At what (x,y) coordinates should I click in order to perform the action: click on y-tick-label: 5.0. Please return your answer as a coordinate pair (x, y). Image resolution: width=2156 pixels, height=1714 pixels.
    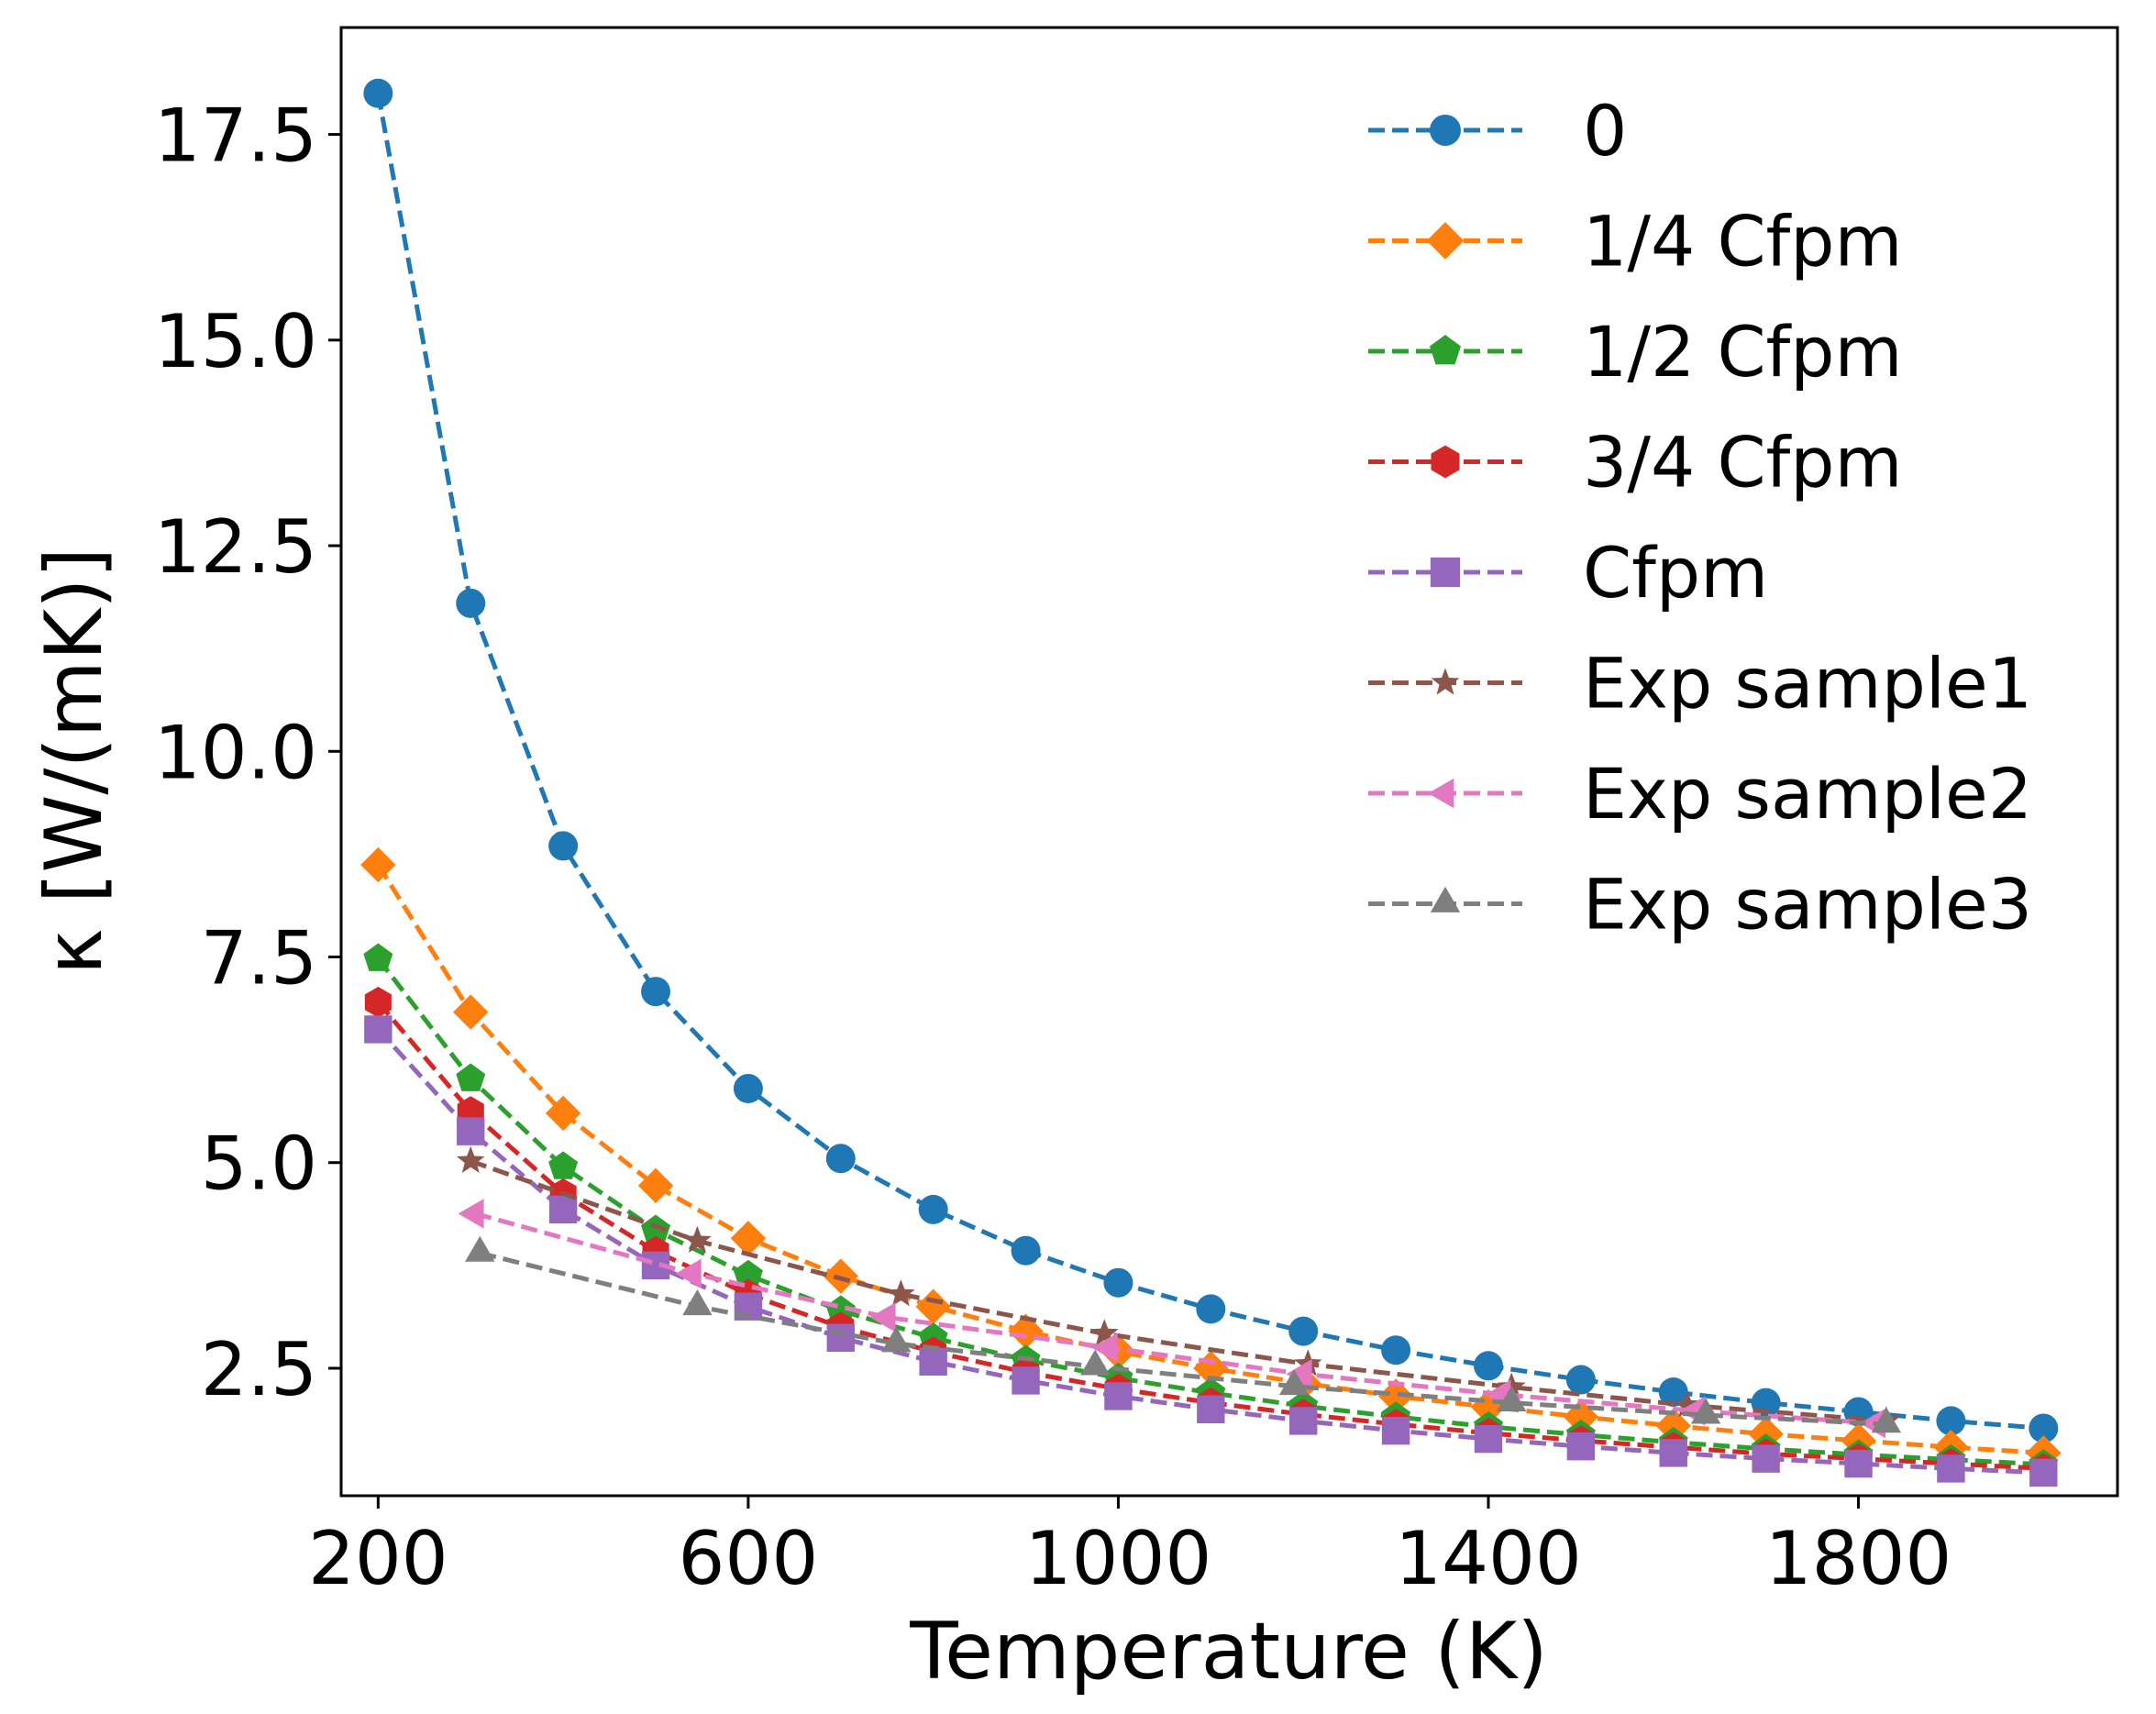
    Looking at the image, I should click on (259, 1165).